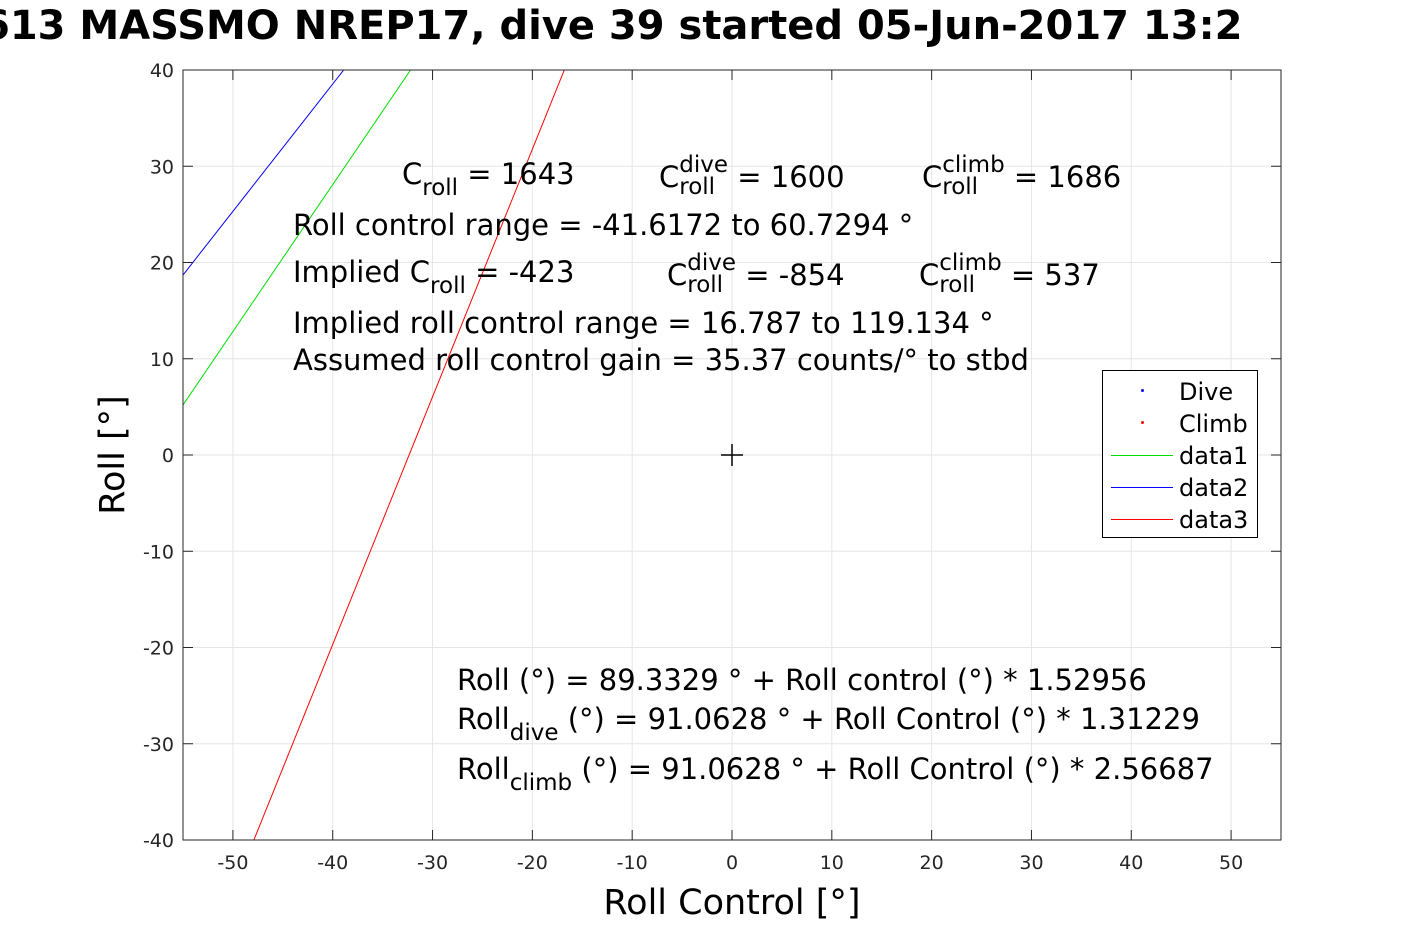  I want to click on x-tick-label: -30, so click(432, 863).